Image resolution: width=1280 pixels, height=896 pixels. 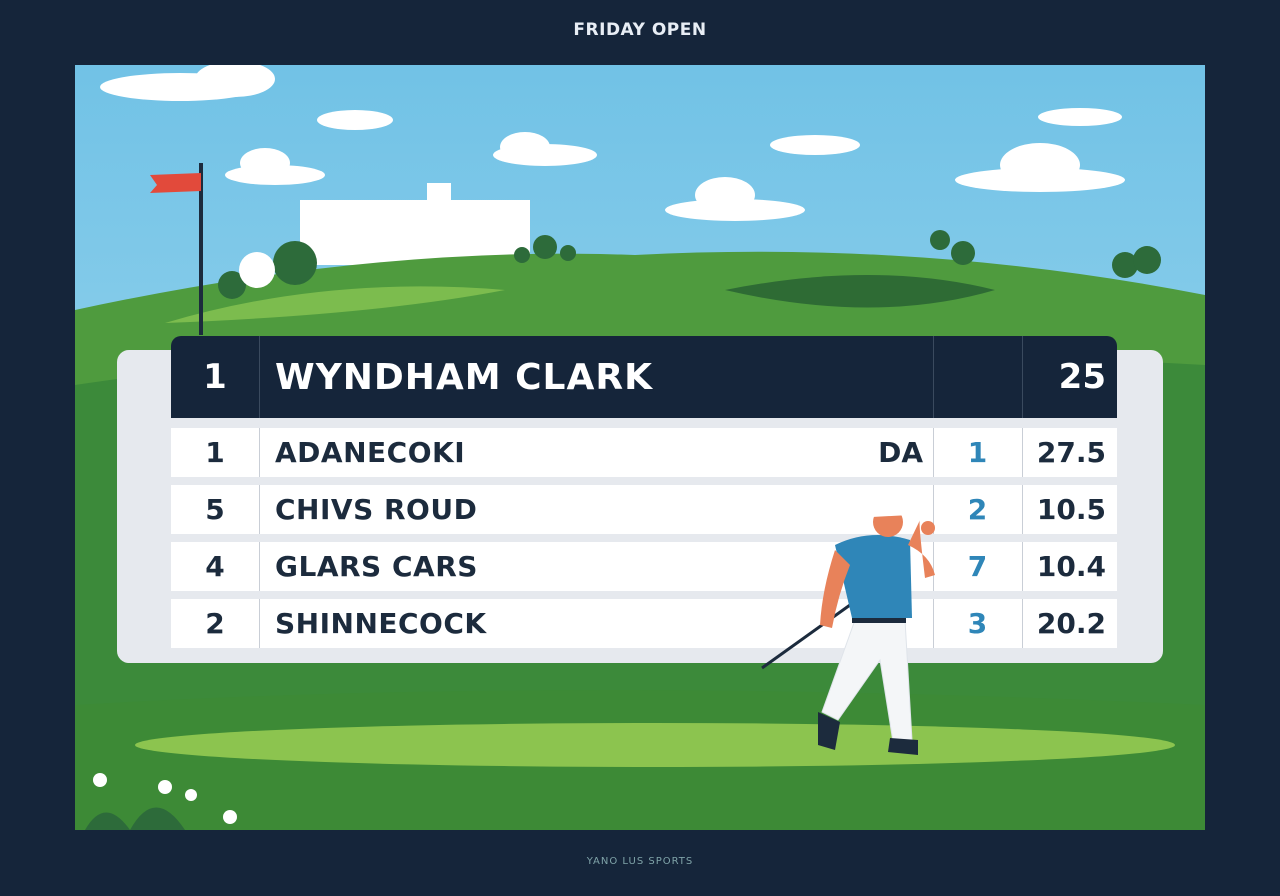 I want to click on event-title: FRIDAY OPEN, so click(x=640, y=30).